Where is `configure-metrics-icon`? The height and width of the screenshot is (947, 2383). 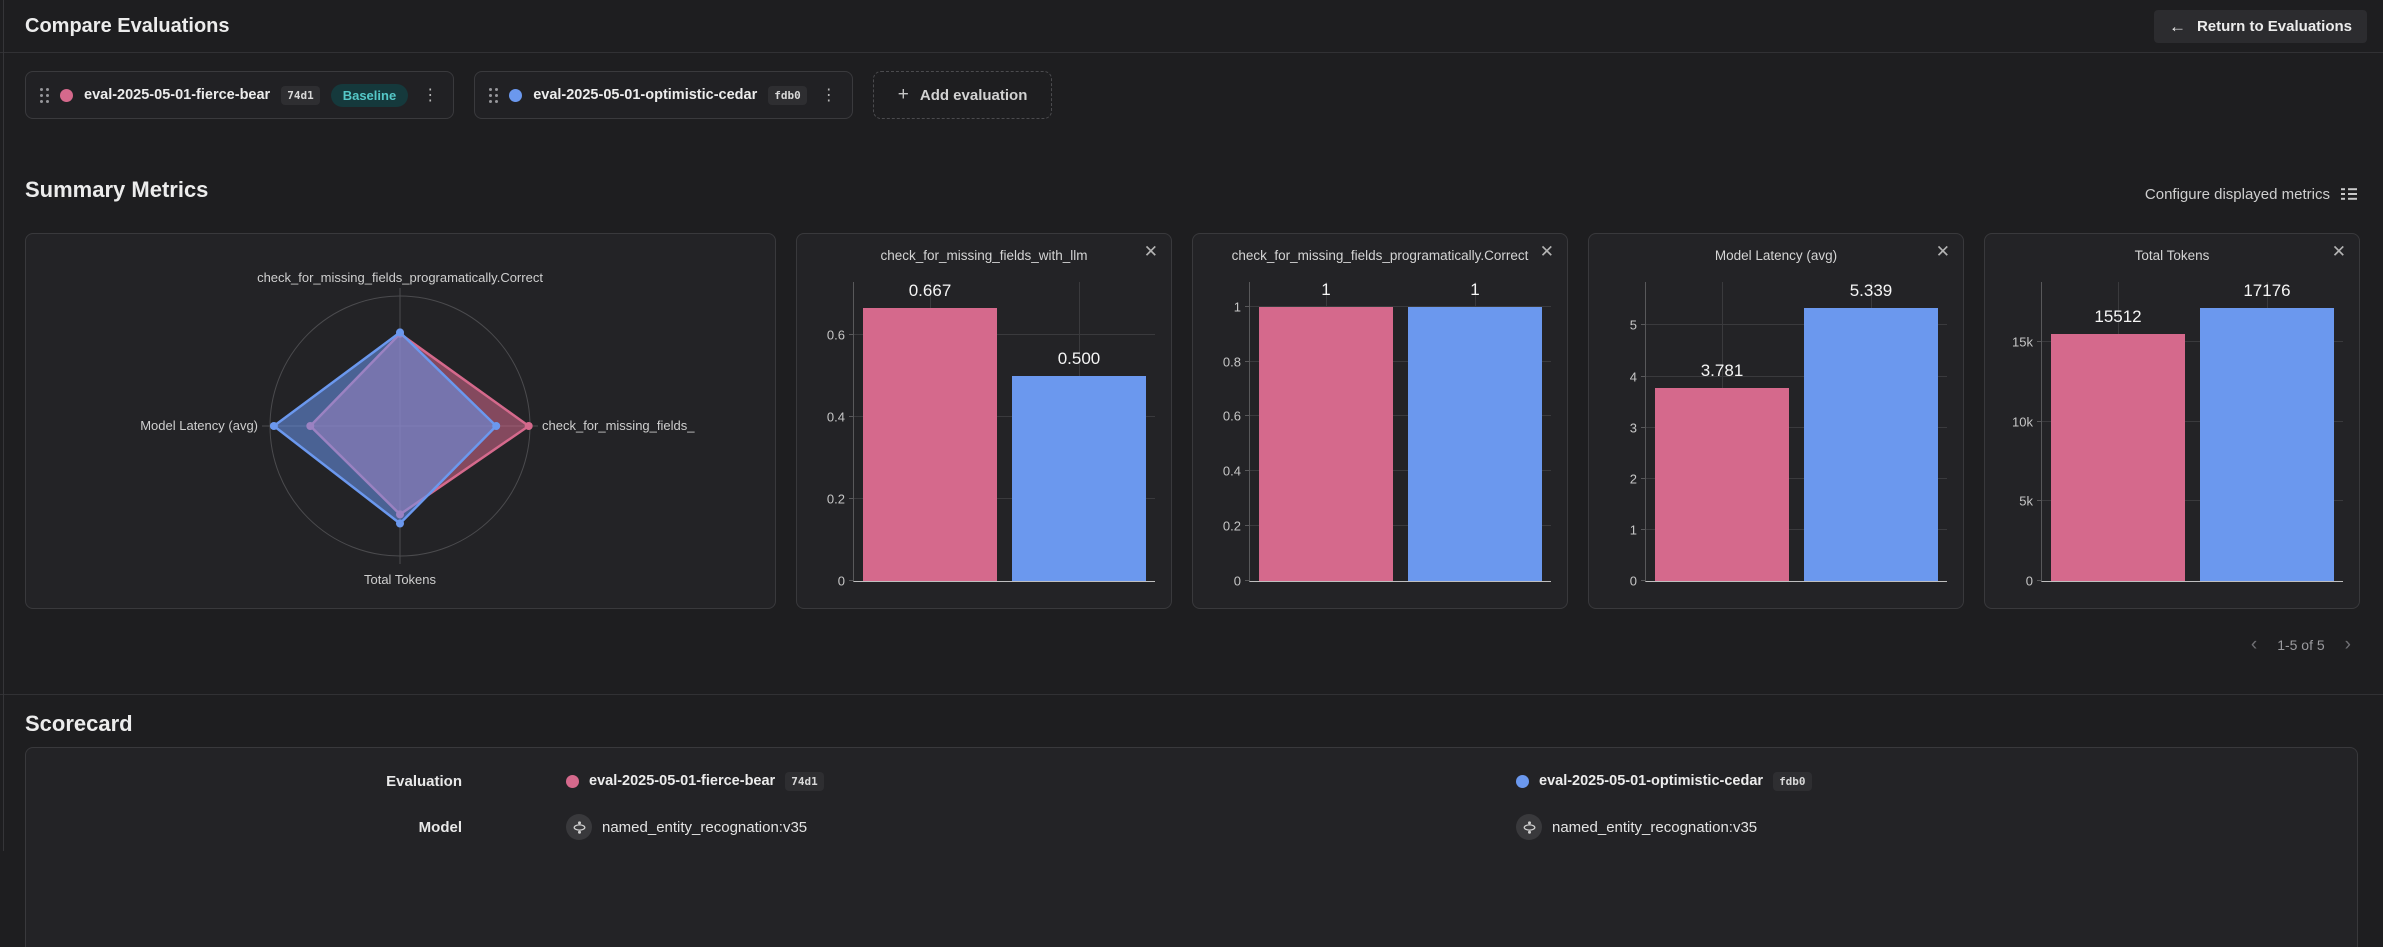 configure-metrics-icon is located at coordinates (2349, 194).